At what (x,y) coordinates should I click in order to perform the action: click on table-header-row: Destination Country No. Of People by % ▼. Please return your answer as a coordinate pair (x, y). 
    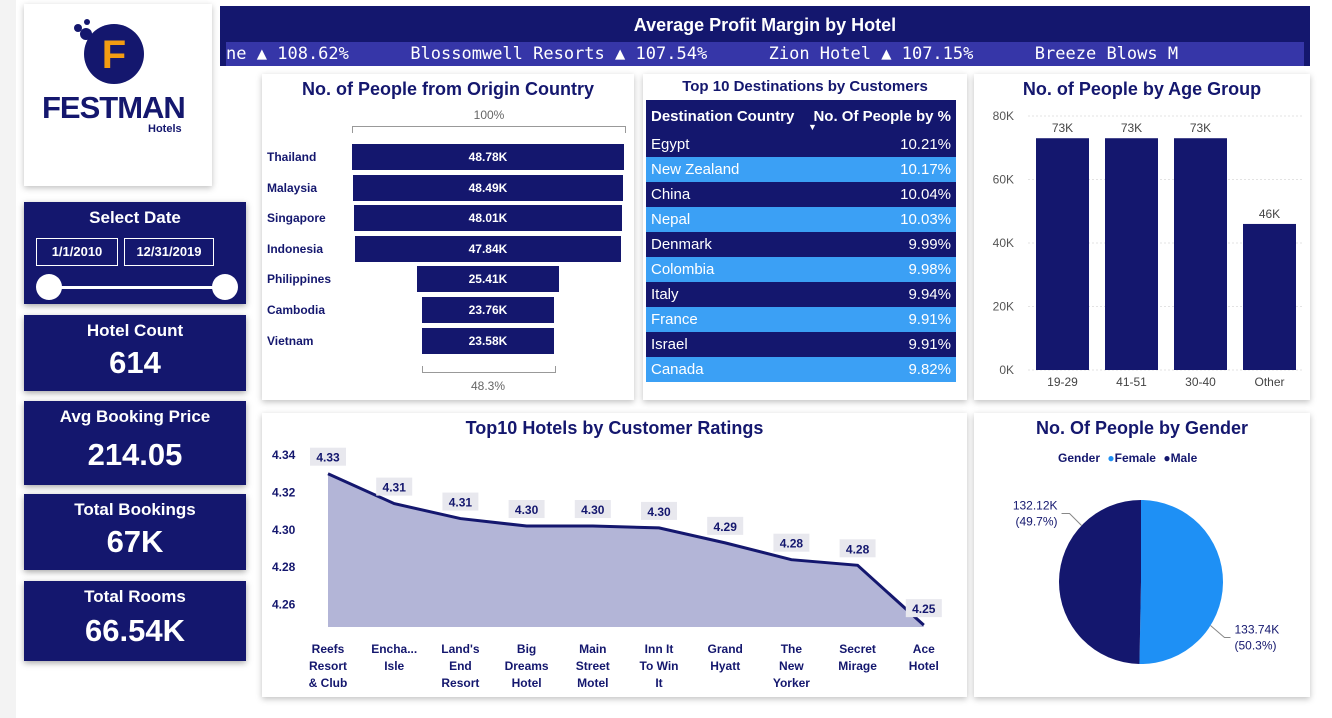
    Looking at the image, I should click on (801, 116).